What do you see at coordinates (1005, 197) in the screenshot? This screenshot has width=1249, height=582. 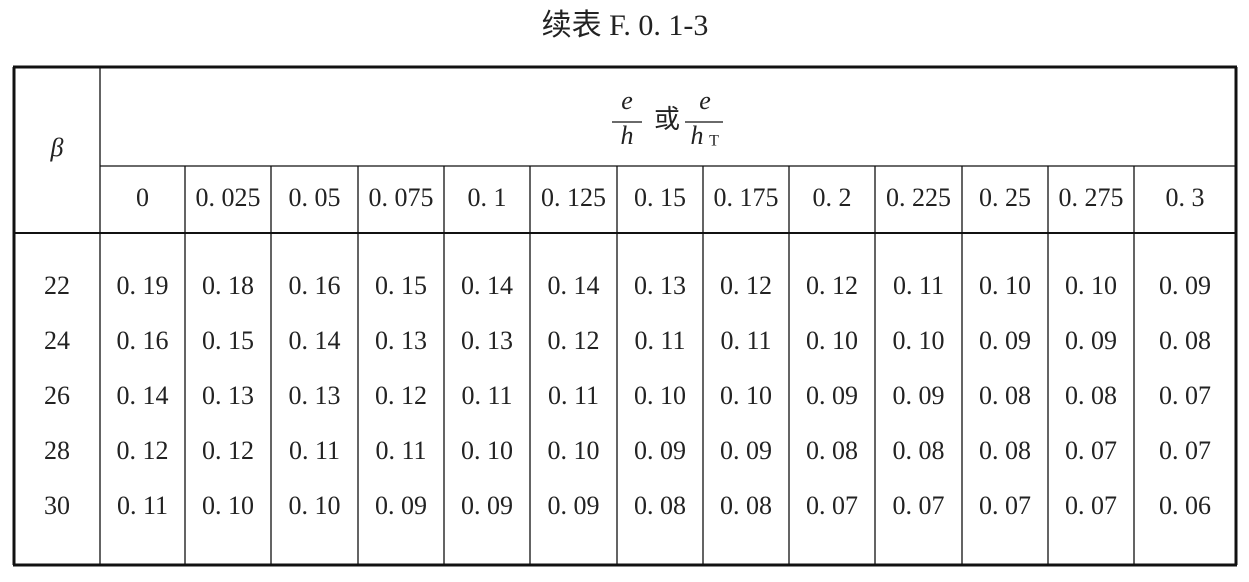 I see `column-header: 0. 25` at bounding box center [1005, 197].